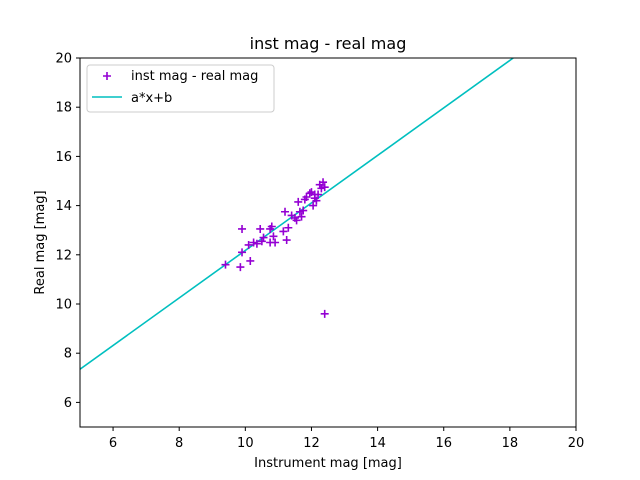 The width and height of the screenshot is (640, 480). What do you see at coordinates (63, 255) in the screenshot?
I see `y-tick-label: 12` at bounding box center [63, 255].